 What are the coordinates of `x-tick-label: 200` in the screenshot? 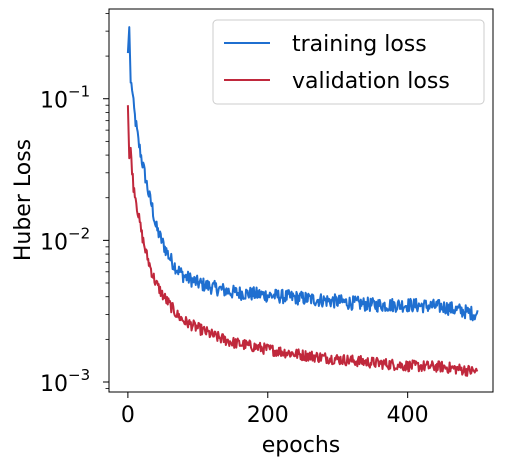 It's located at (268, 415).